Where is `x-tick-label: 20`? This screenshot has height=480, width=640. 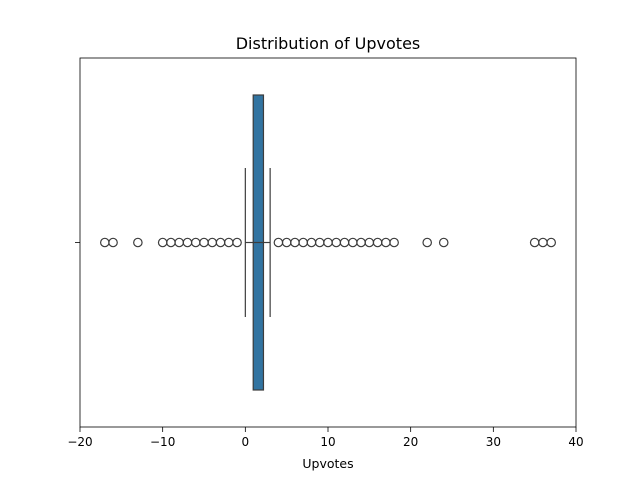
x-tick-label: 20 is located at coordinates (410, 442).